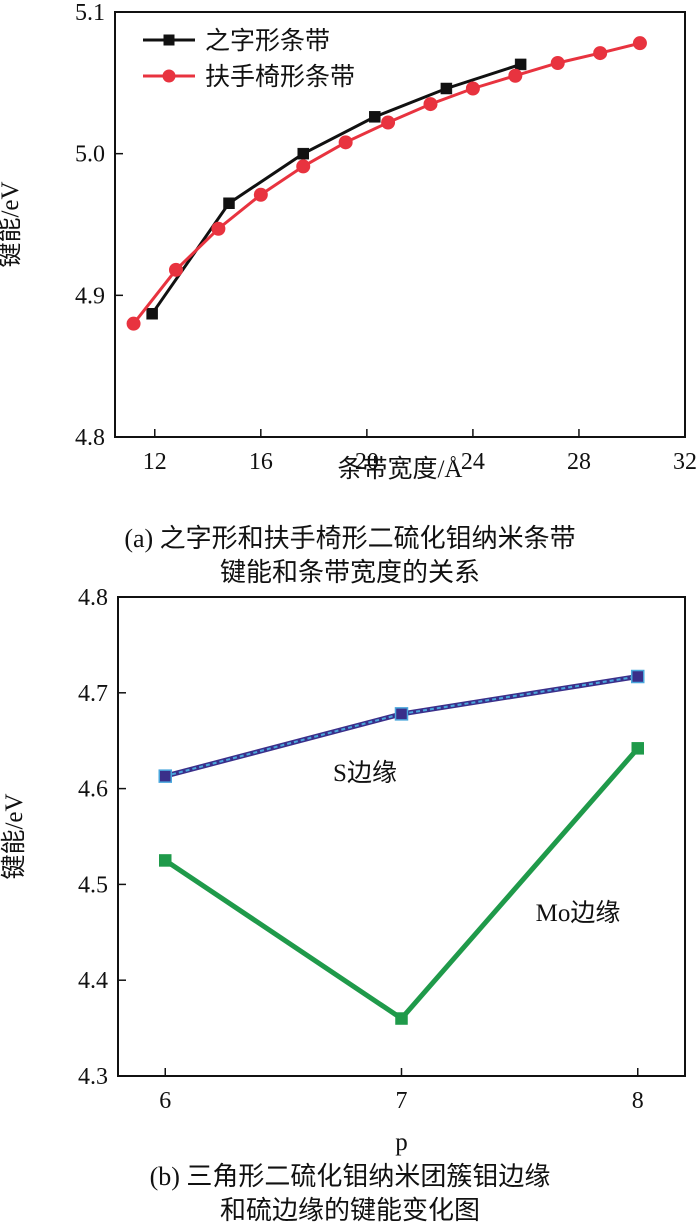 This screenshot has width=700, height=1228. What do you see at coordinates (261, 462) in the screenshot?
I see `x-tick-label: 16` at bounding box center [261, 462].